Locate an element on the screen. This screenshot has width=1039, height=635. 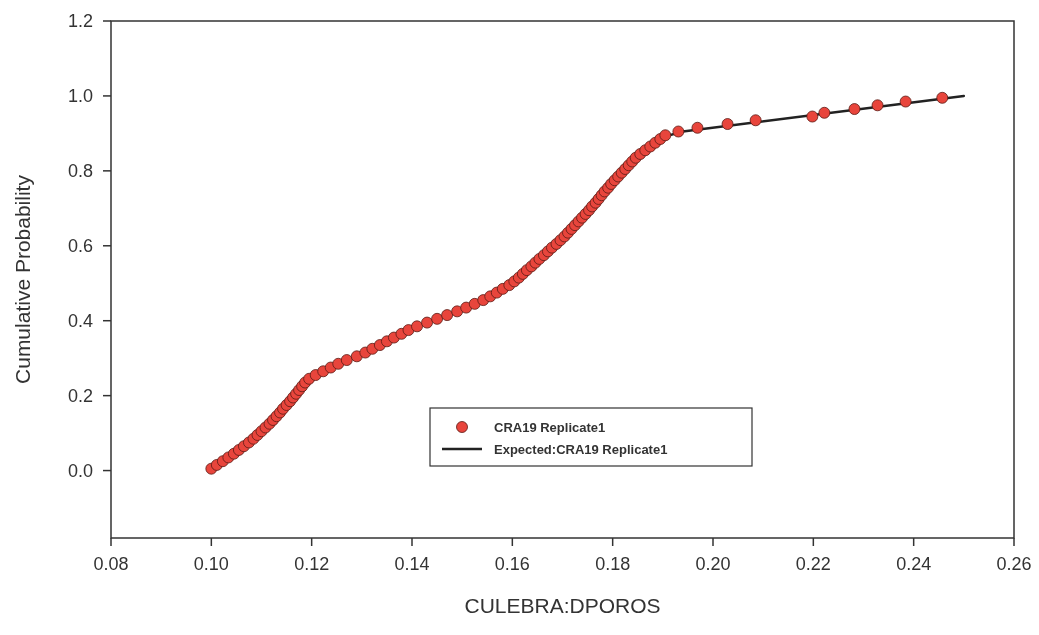
y-tick-label: 0.4 is located at coordinates (80, 320).